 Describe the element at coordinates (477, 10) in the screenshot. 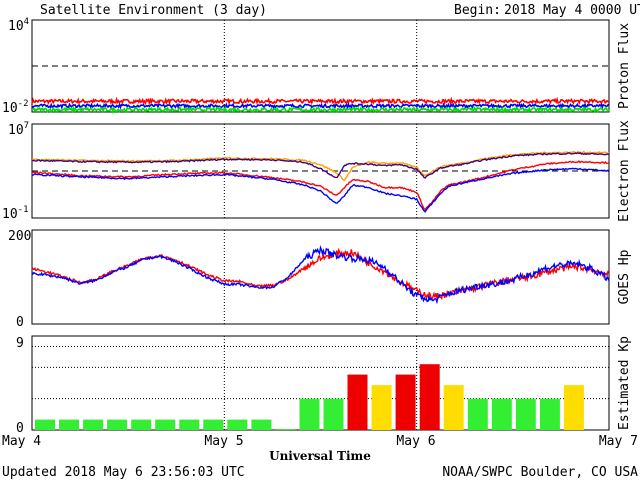

I see `begin-label: Begin:` at that location.